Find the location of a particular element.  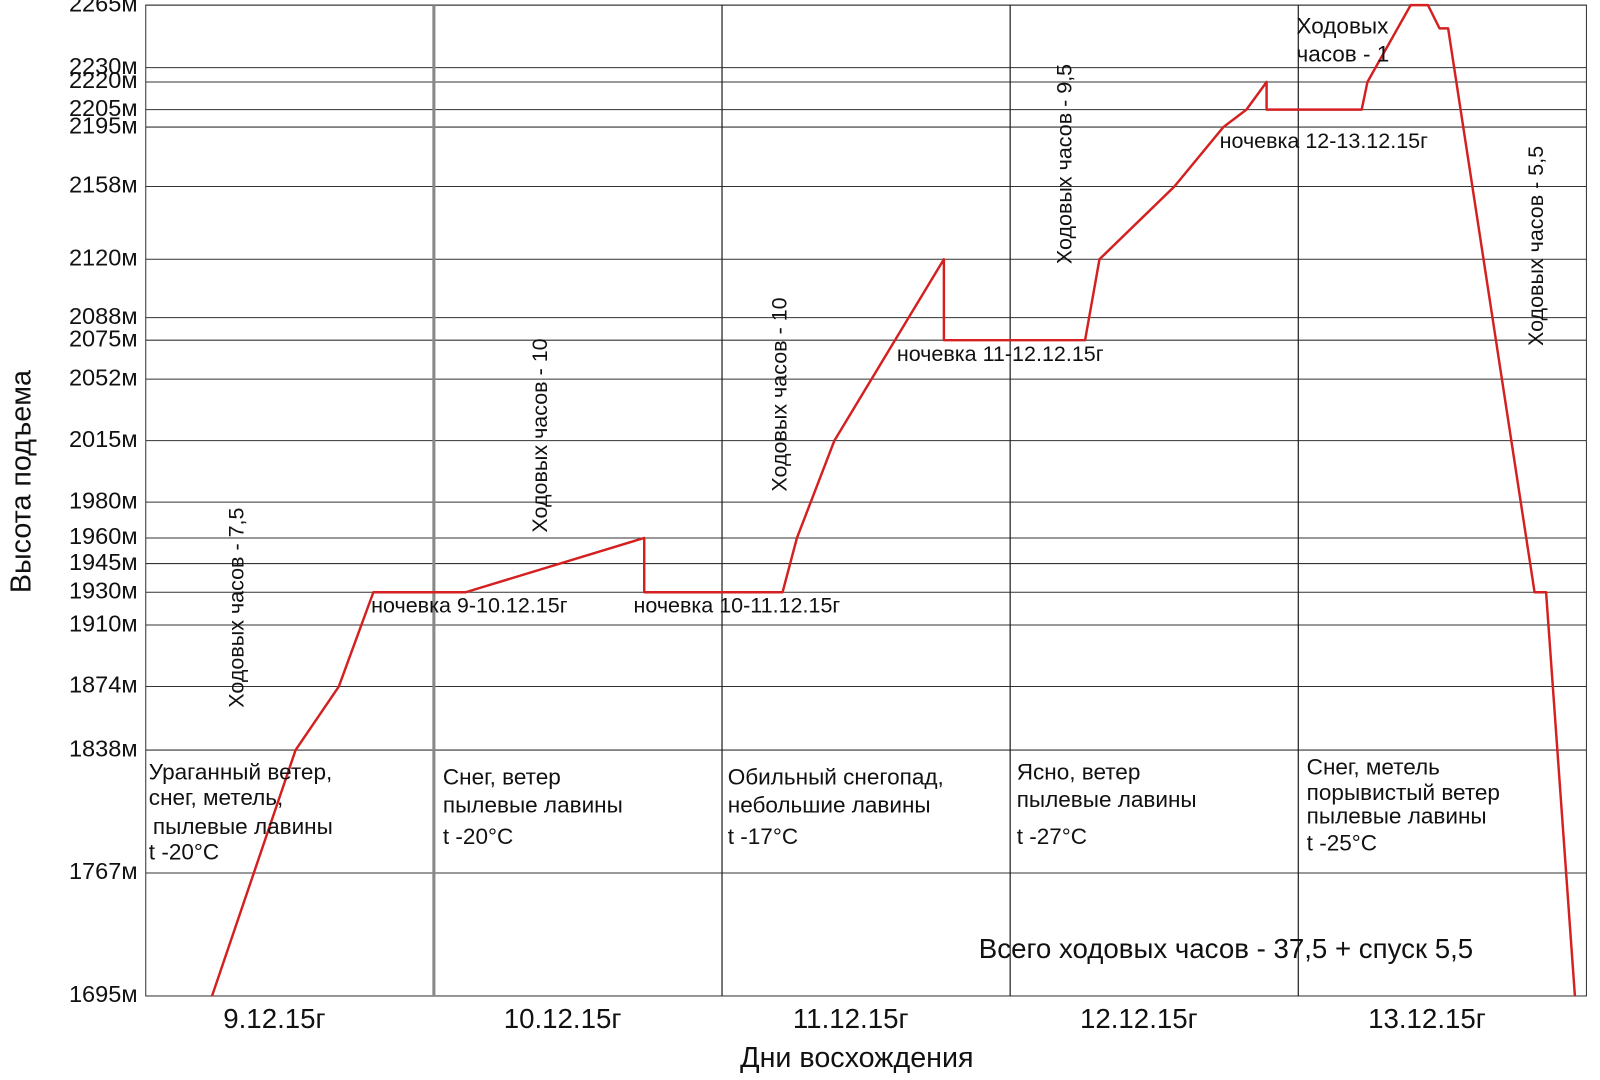

weather-note: порывистый ветер is located at coordinates (1403, 792).